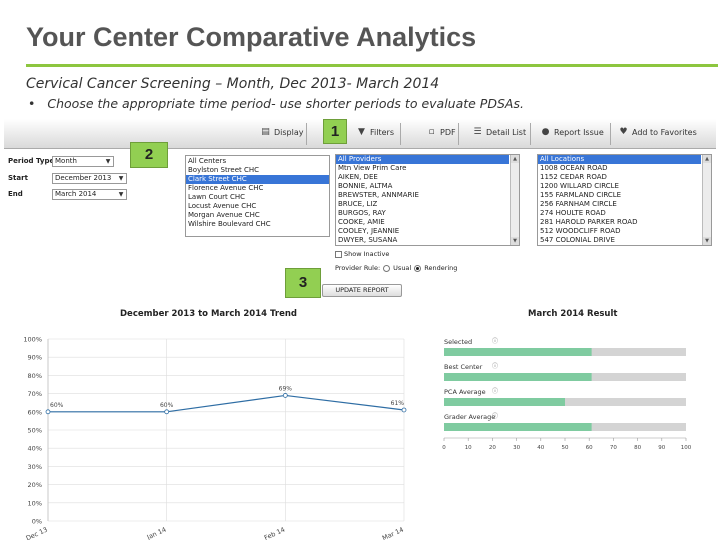 This screenshot has height=540, width=720. What do you see at coordinates (83, 178) in the screenshot?
I see `start-value: December 2013` at bounding box center [83, 178].